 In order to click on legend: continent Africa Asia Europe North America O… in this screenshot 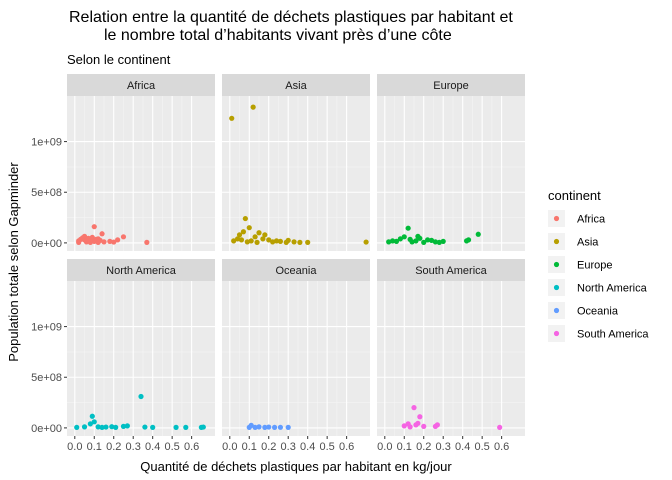, I will do `click(598, 265)`.